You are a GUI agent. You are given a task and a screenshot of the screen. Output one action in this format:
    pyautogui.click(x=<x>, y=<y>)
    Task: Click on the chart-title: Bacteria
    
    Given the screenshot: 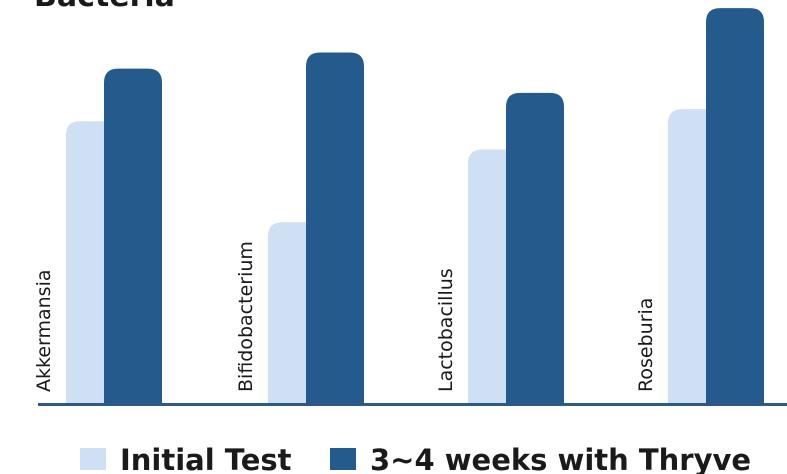 What is the action you would take?
    pyautogui.click(x=104, y=7)
    